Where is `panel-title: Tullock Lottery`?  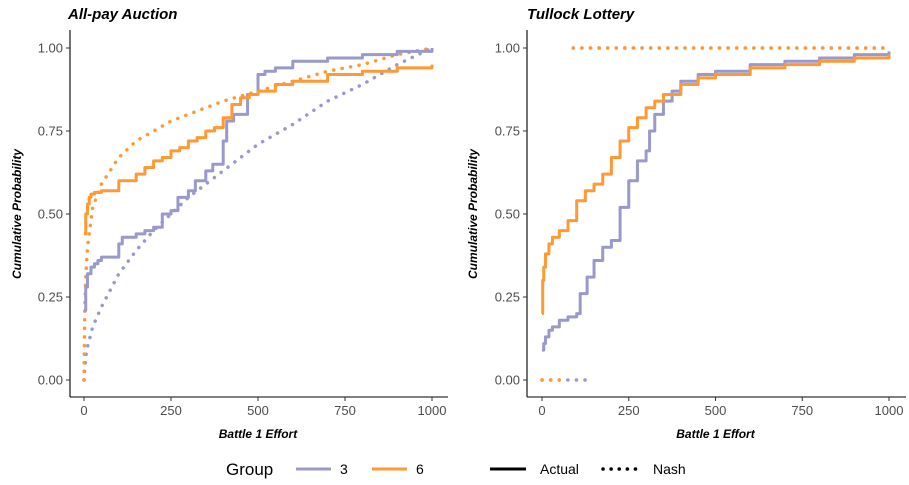
panel-title: Tullock Lottery is located at coordinates (581, 14).